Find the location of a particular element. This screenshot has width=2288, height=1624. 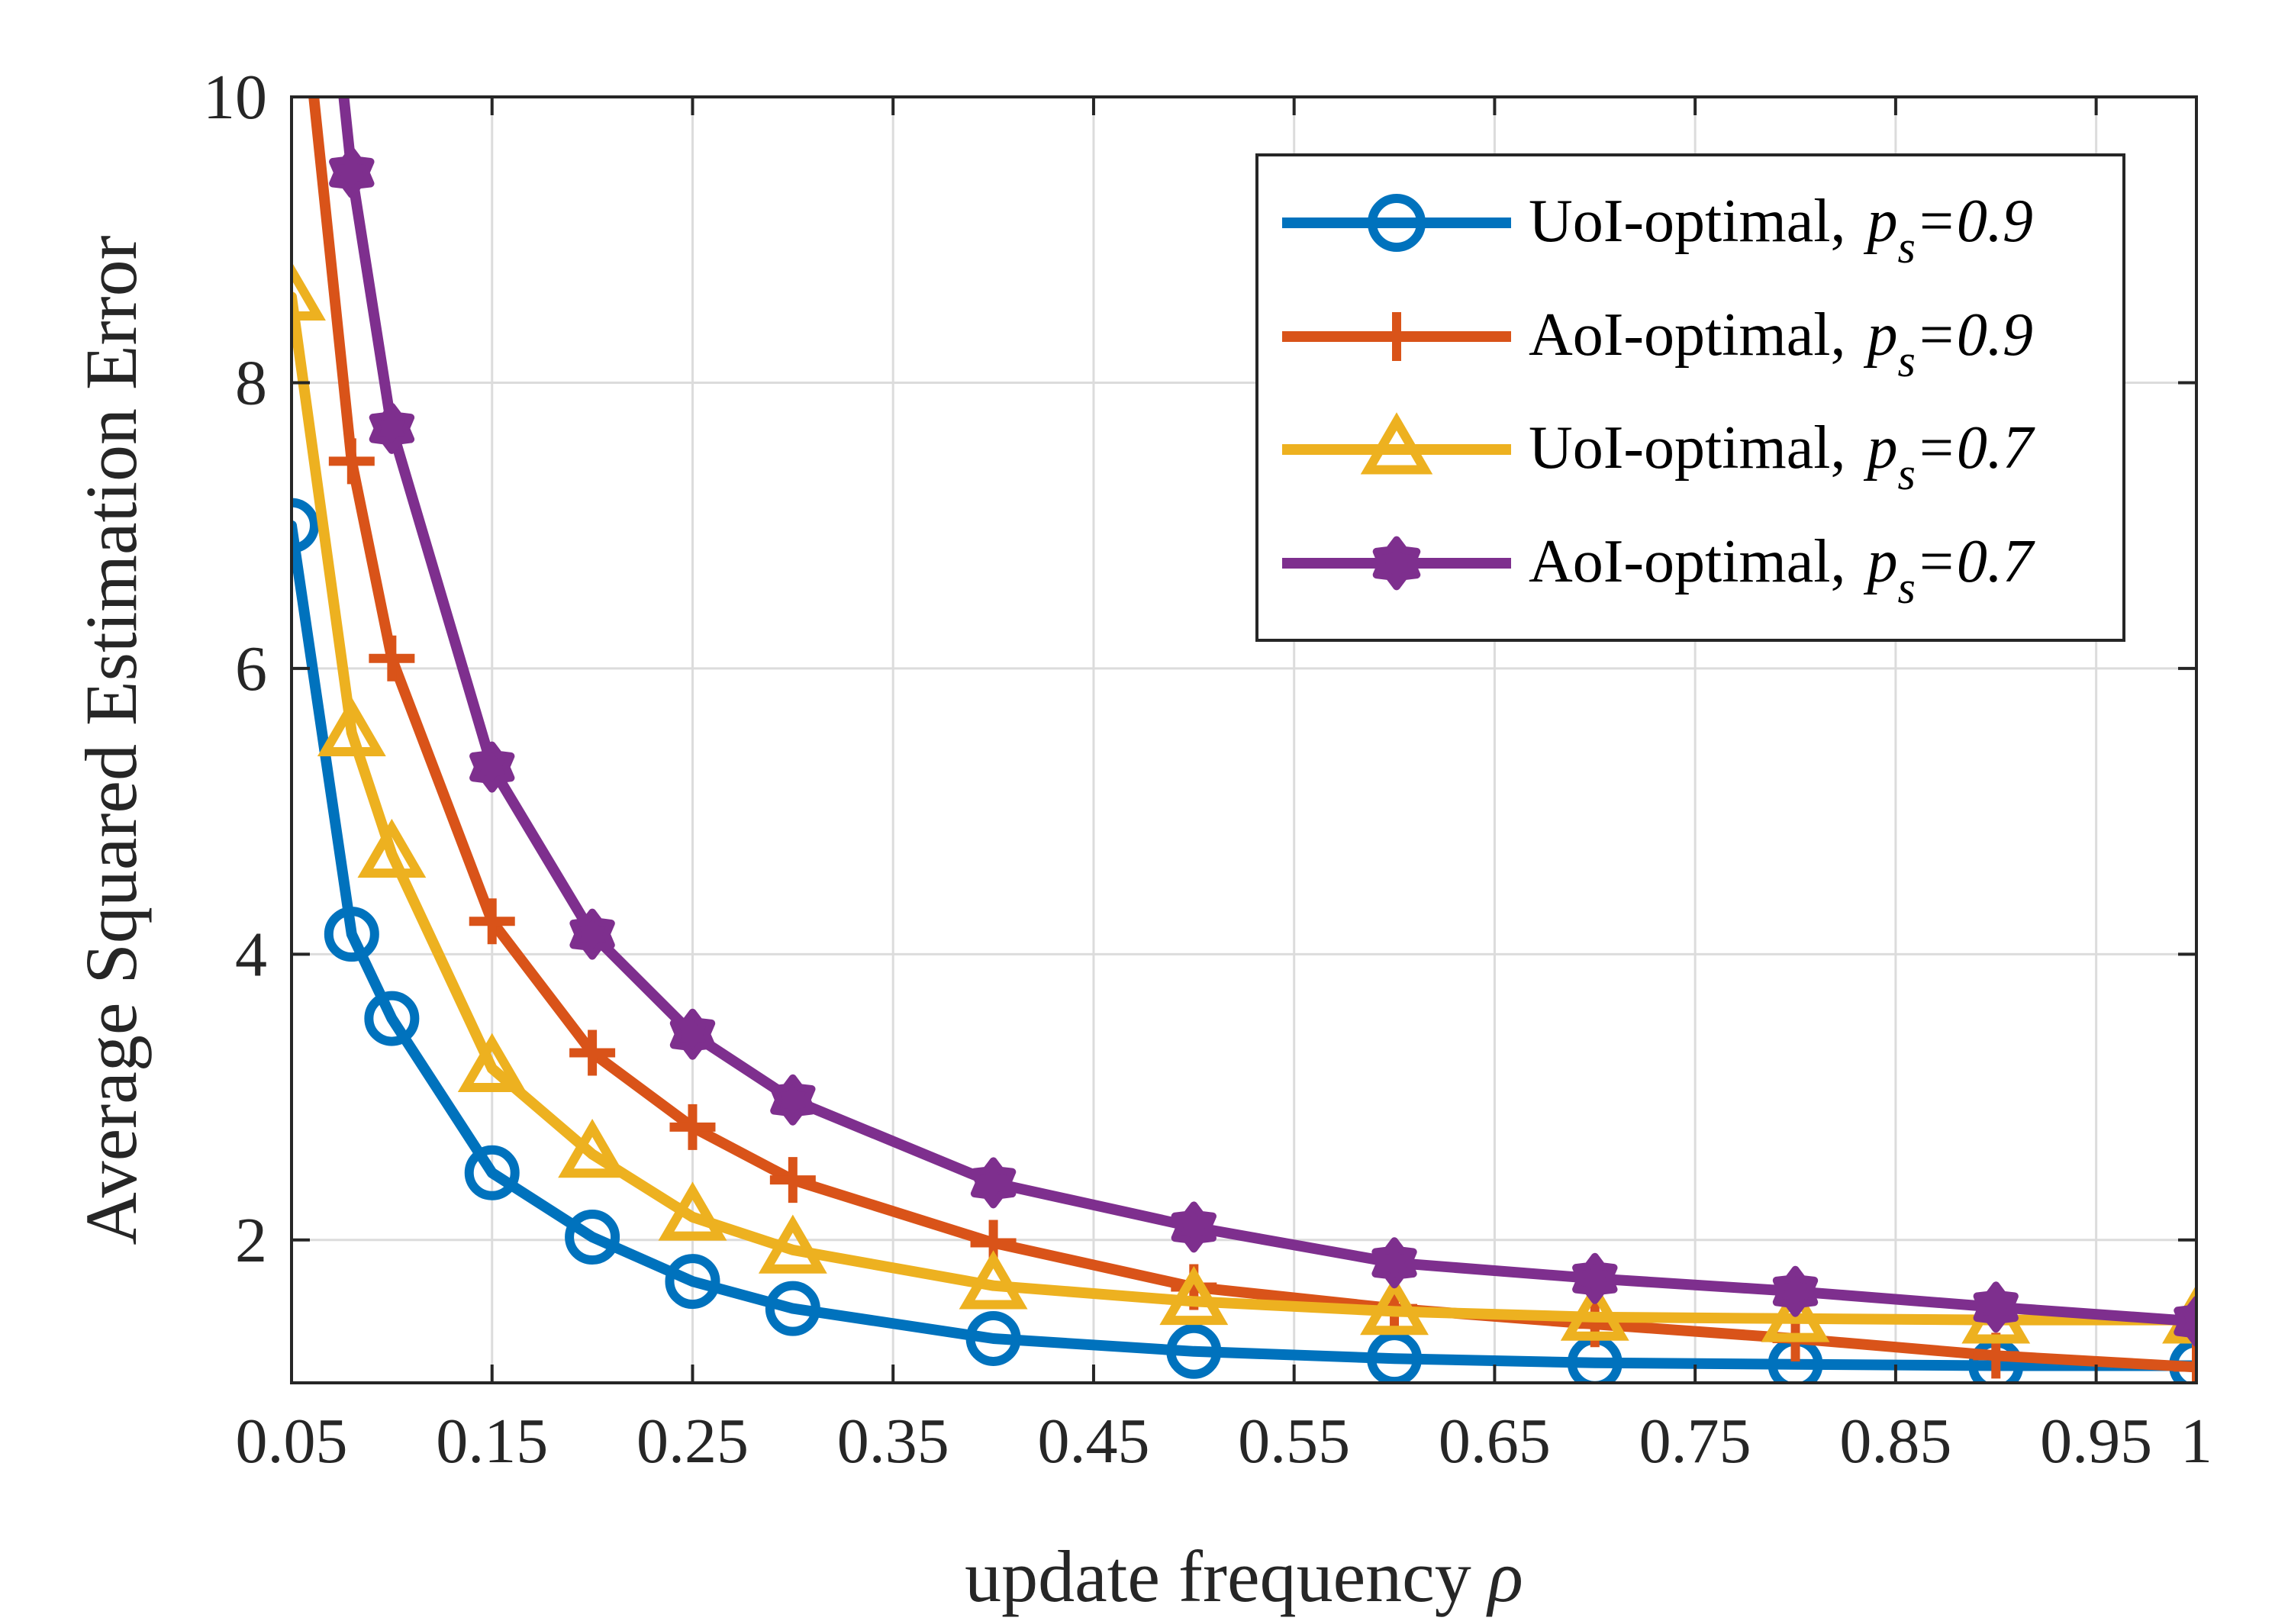

x-tick-label: 0.35 is located at coordinates (893, 1441).